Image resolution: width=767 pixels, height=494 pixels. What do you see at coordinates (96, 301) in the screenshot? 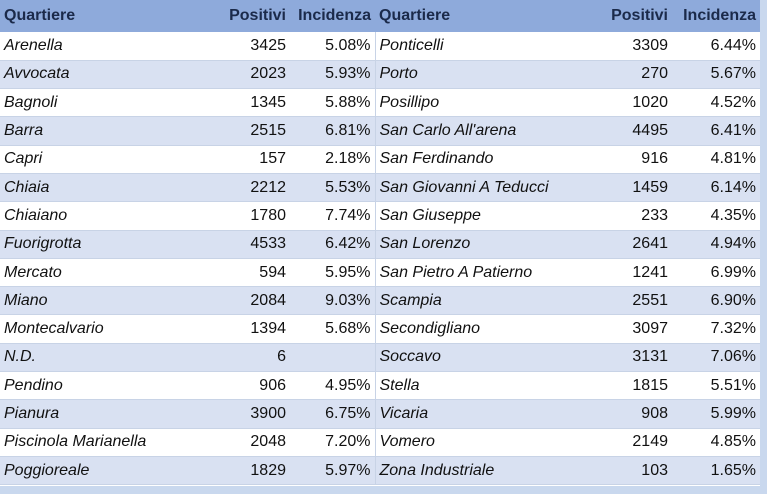
I see `district-cell: Miano` at bounding box center [96, 301].